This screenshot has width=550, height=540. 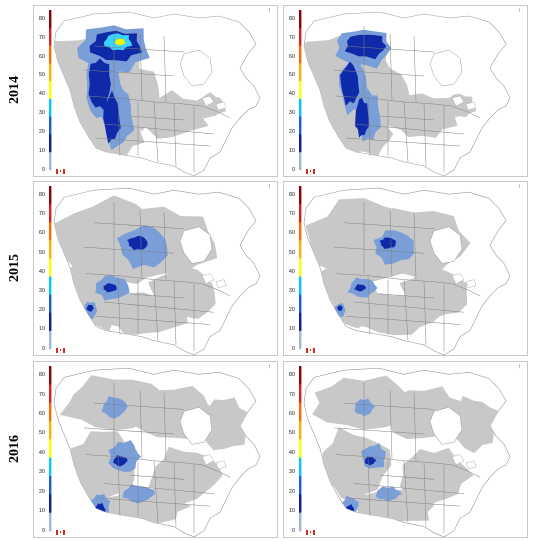 What do you see at coordinates (14, 267) in the screenshot?
I see `year-label: 2015` at bounding box center [14, 267].